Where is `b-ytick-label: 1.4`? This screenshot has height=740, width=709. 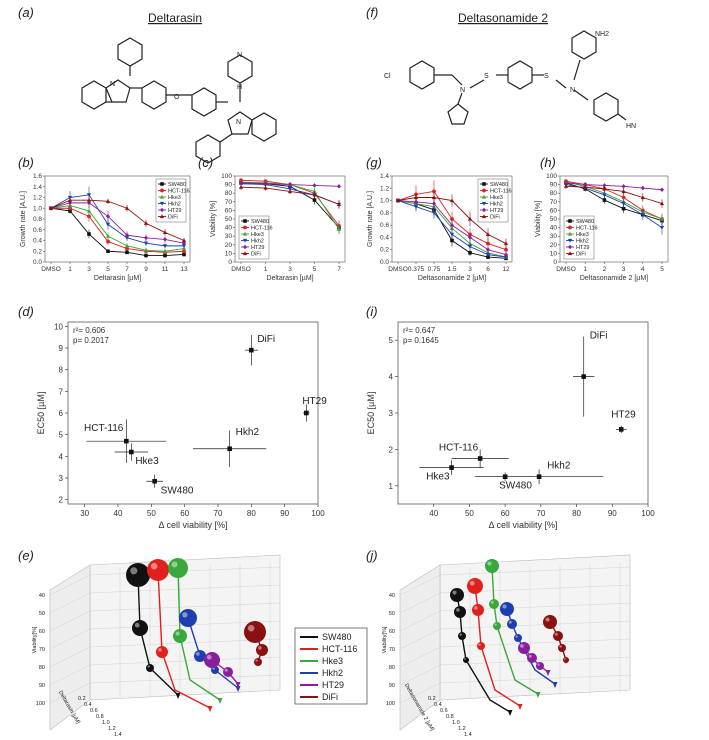 b-ytick-label: 1.4 is located at coordinates (37, 187).